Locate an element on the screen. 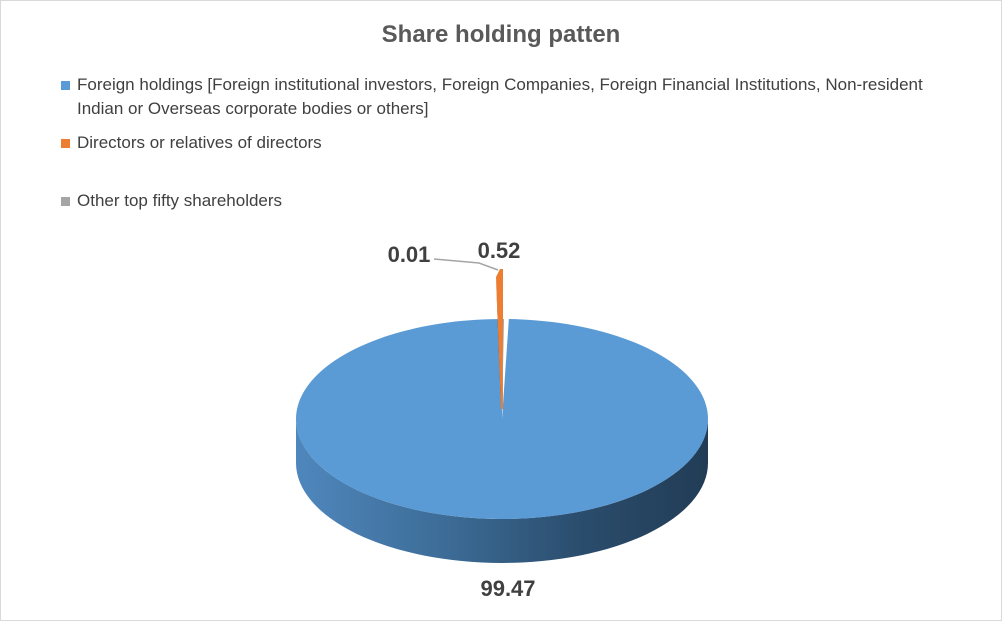 This screenshot has height=621, width=1002. legend-item-other-shareholders: Other top fifty shareholders is located at coordinates (511, 201).